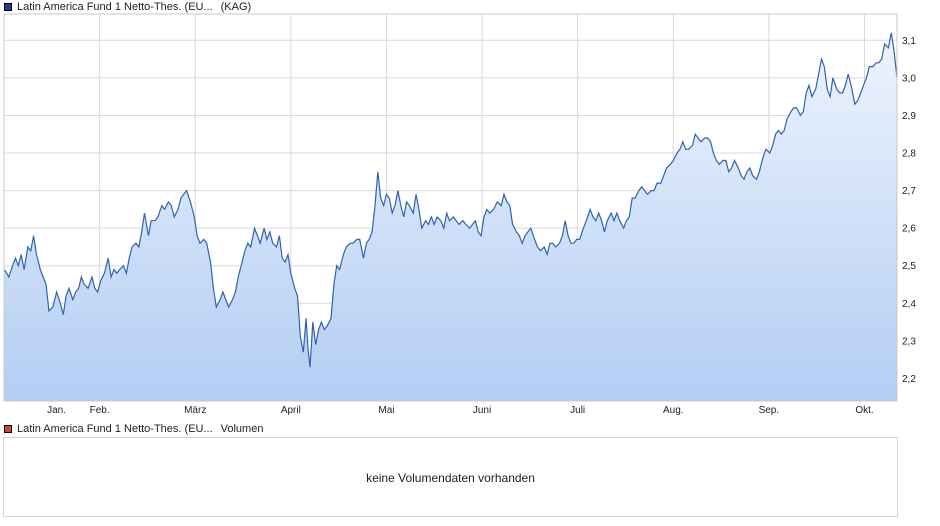  Describe the element at coordinates (236, 7) in the screenshot. I see `price-legend-tag: (KAG)` at that location.